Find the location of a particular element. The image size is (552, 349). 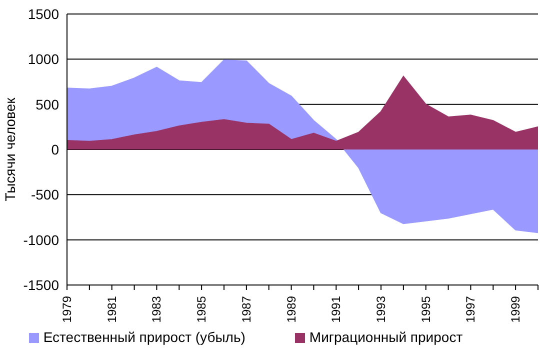

x-tick-label: 1995 is located at coordinates (425, 309).